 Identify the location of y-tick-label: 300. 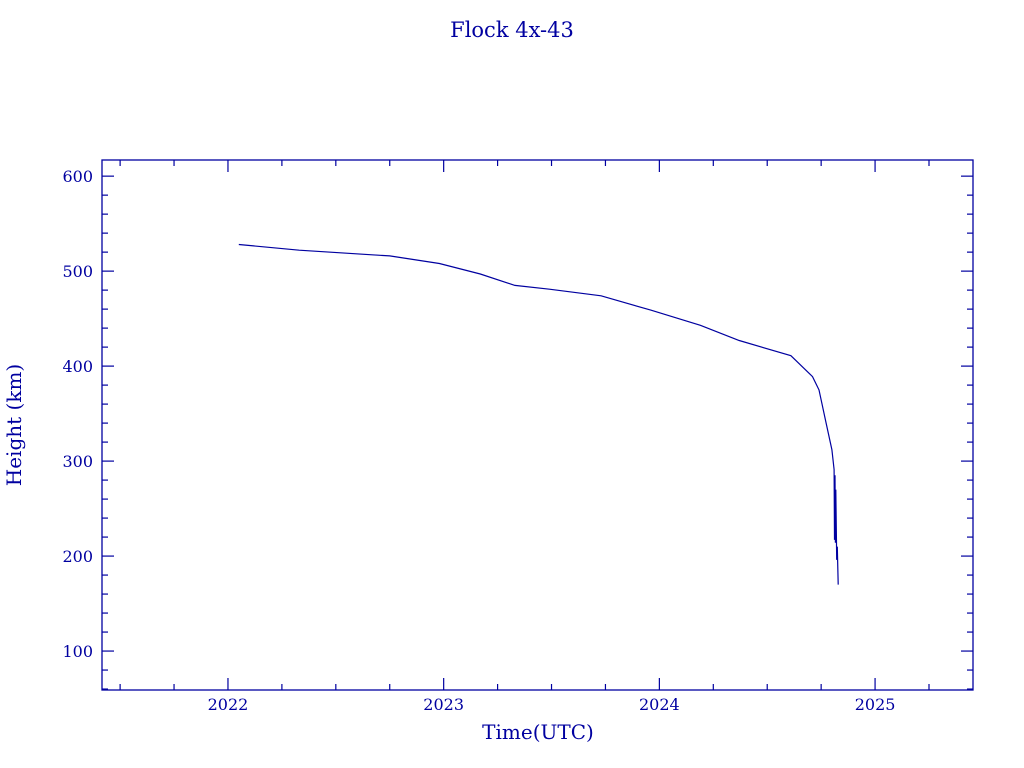
(77, 461).